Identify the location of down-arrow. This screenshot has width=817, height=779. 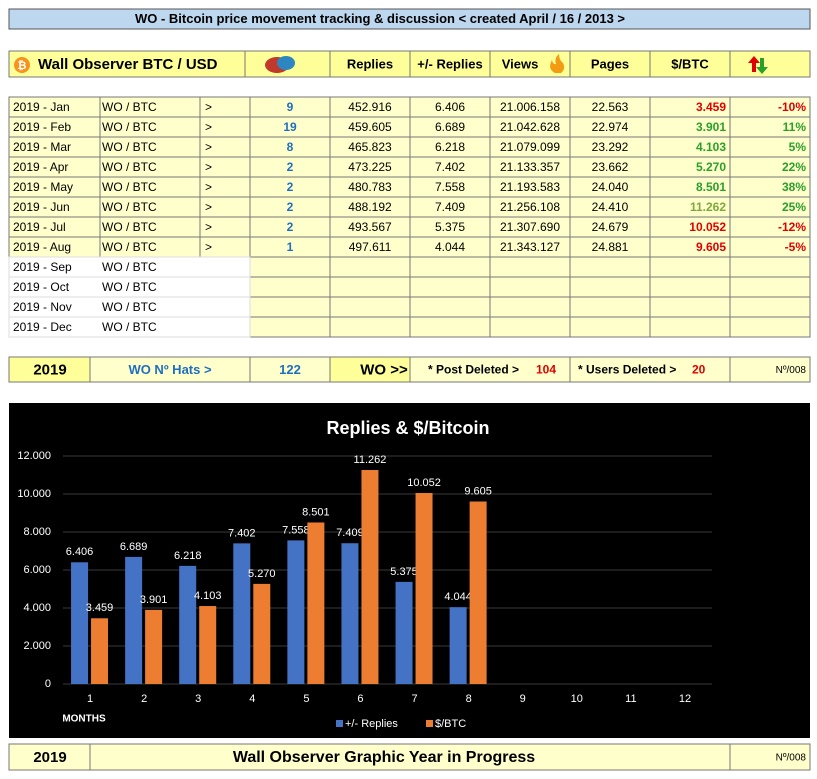
(762, 66).